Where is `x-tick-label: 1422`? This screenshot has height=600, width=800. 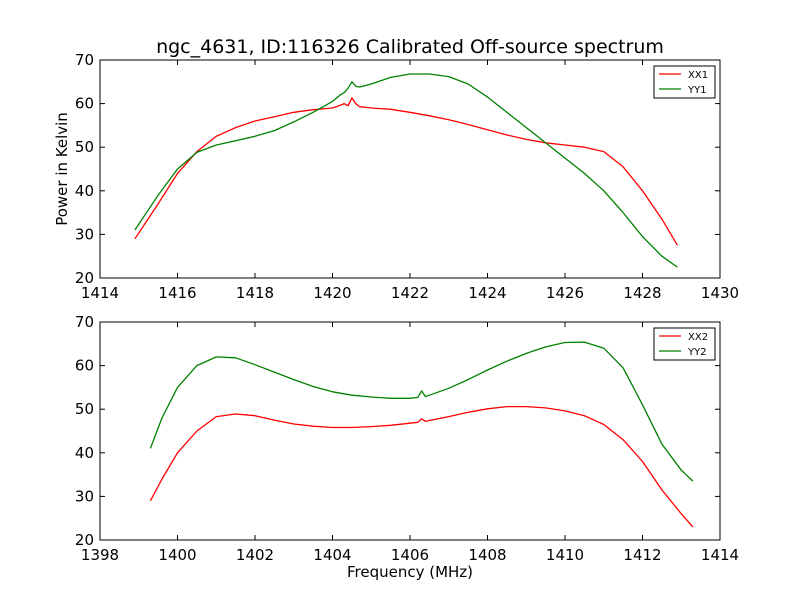 x-tick-label: 1422 is located at coordinates (410, 293).